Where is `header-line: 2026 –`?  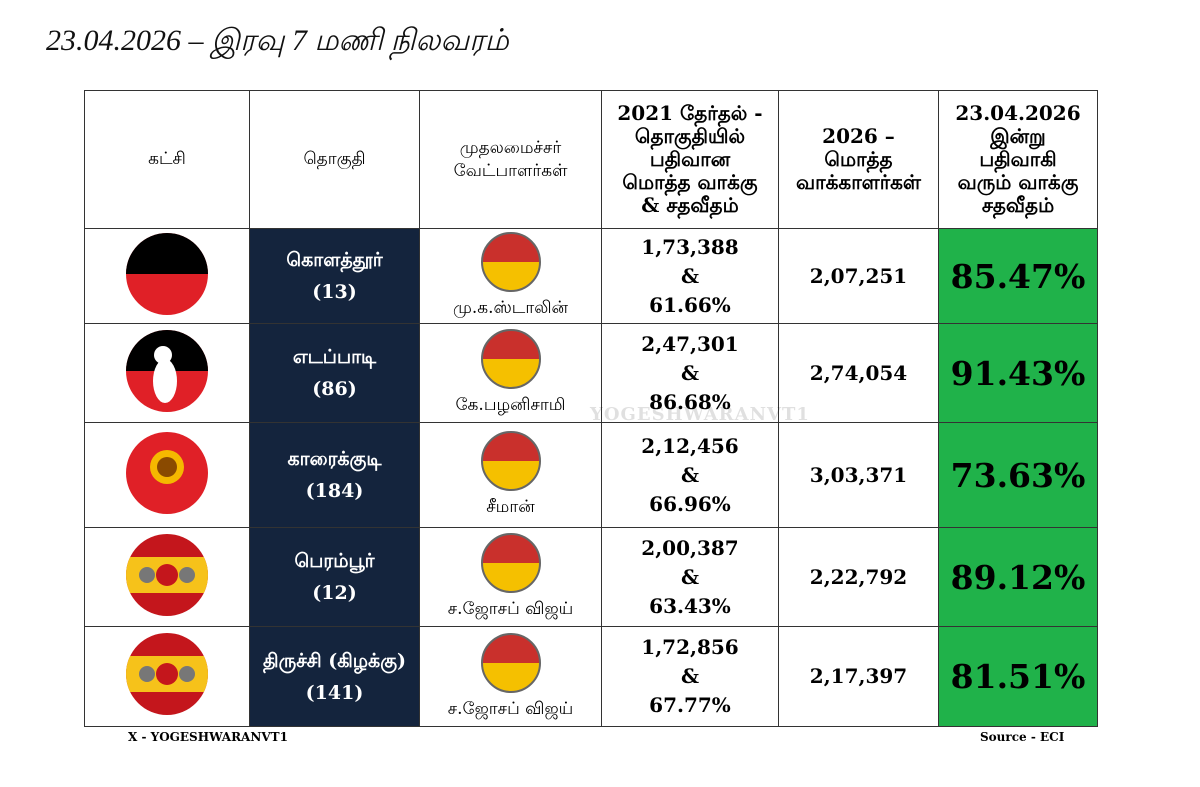 header-line: 2026 – is located at coordinates (858, 136).